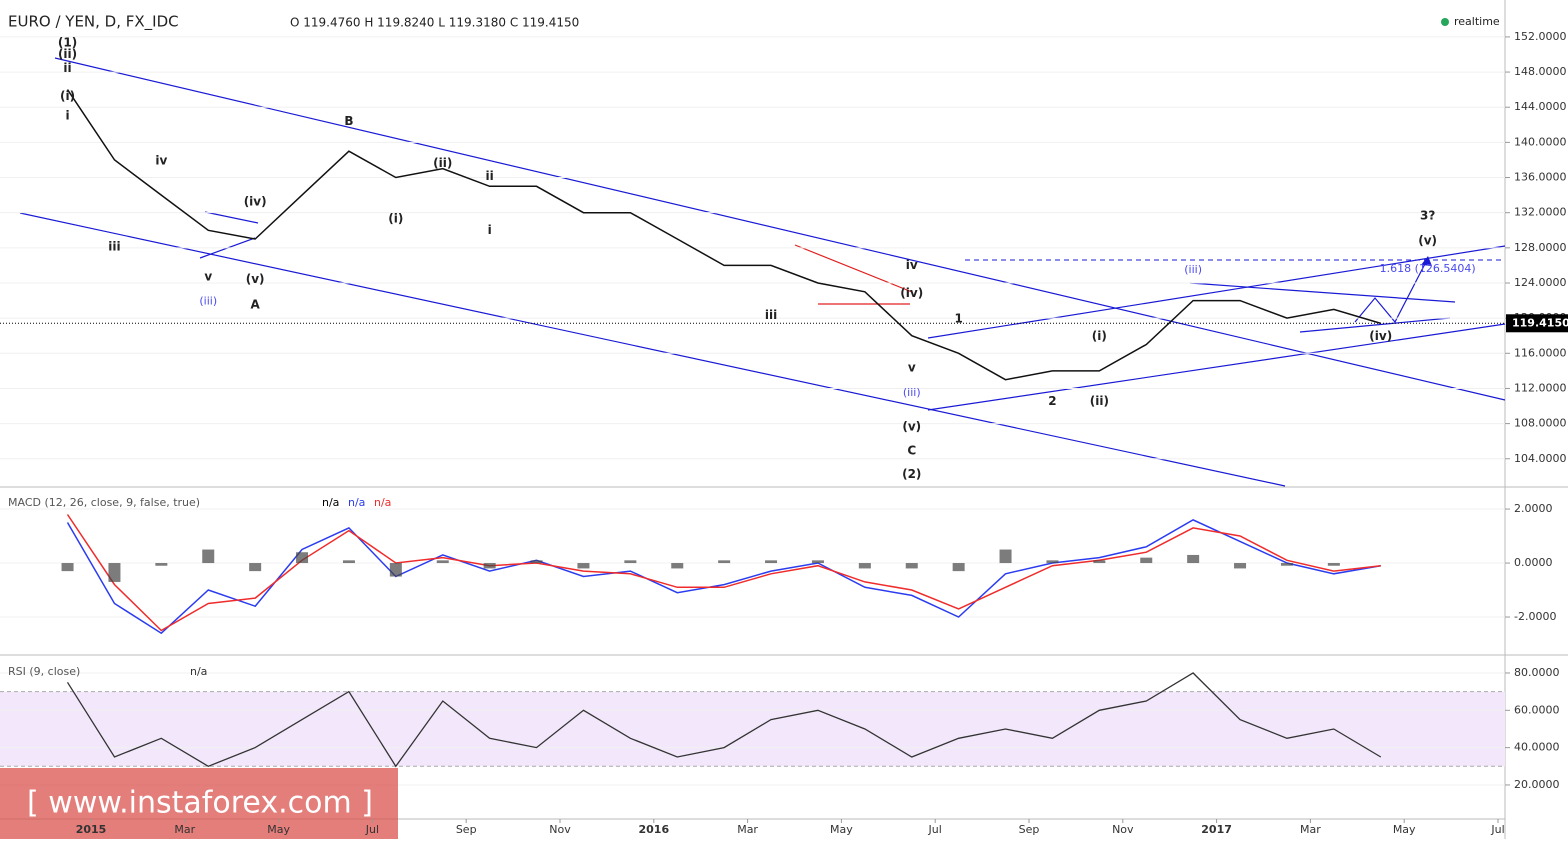  What do you see at coordinates (1540, 71) in the screenshot?
I see `y-tick-label: 148.0000` at bounding box center [1540, 71].